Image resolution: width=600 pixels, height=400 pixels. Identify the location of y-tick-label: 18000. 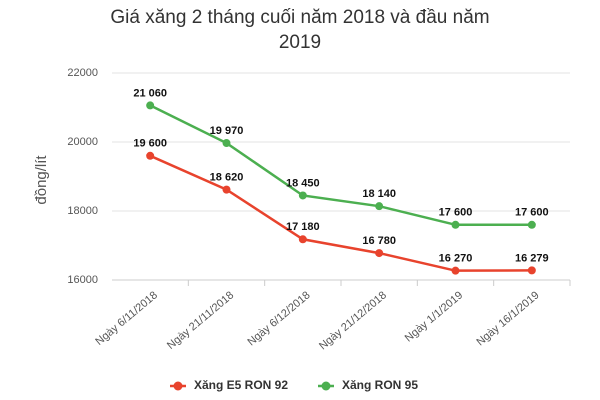
(82, 211).